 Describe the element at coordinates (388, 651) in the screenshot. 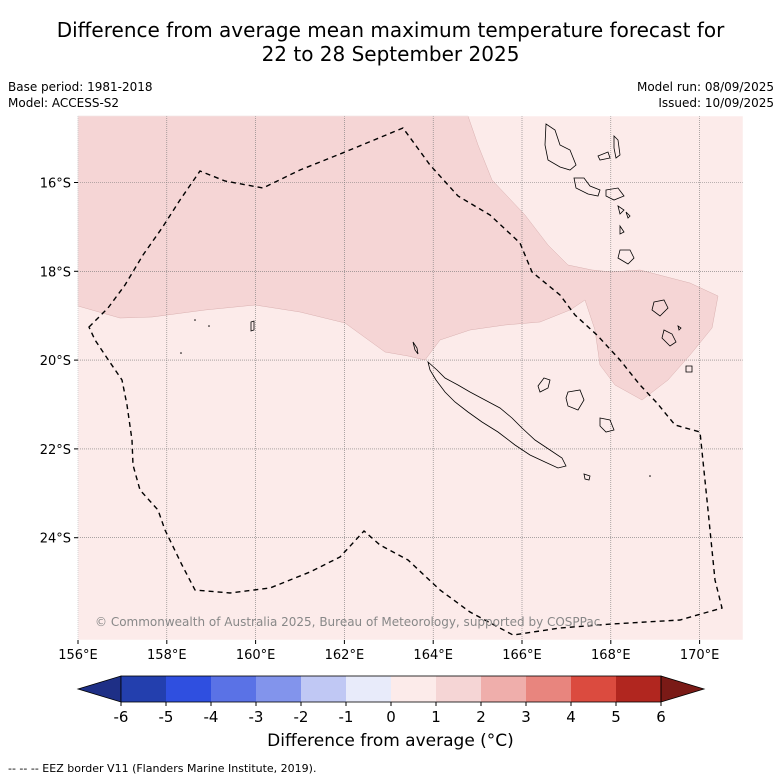

I see `longitude-axis: 156°E 158°E 160°E 162°E 164°E 166°E 168°E 170°E` at that location.